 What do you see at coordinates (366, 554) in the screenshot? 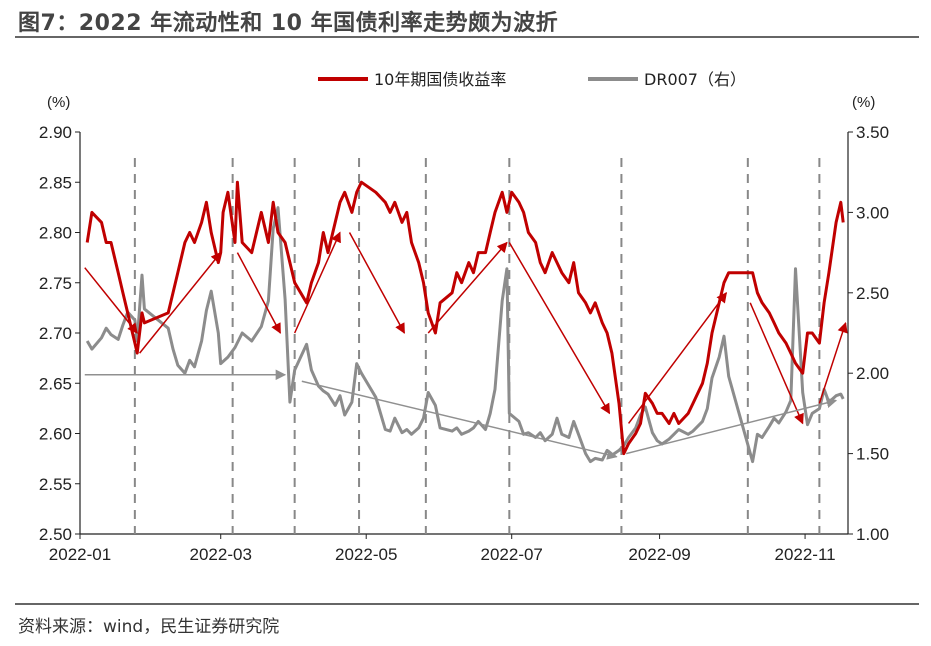
I see `x-tick-label: 2022-05` at bounding box center [366, 554].